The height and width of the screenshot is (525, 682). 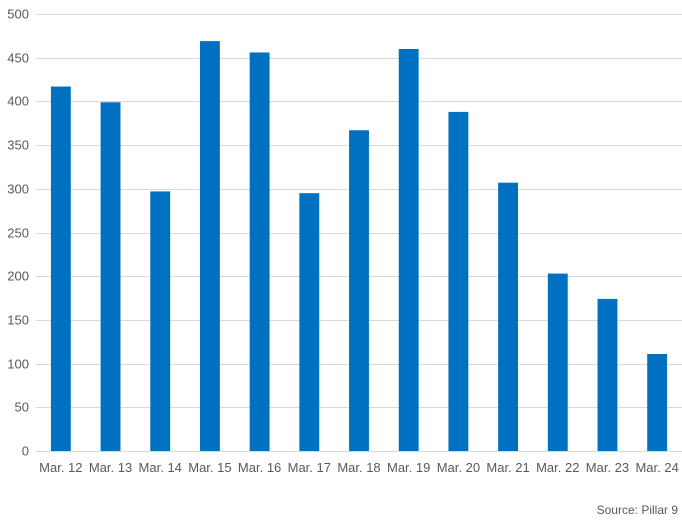 I want to click on y-tick-label: 50, so click(x=22, y=407).